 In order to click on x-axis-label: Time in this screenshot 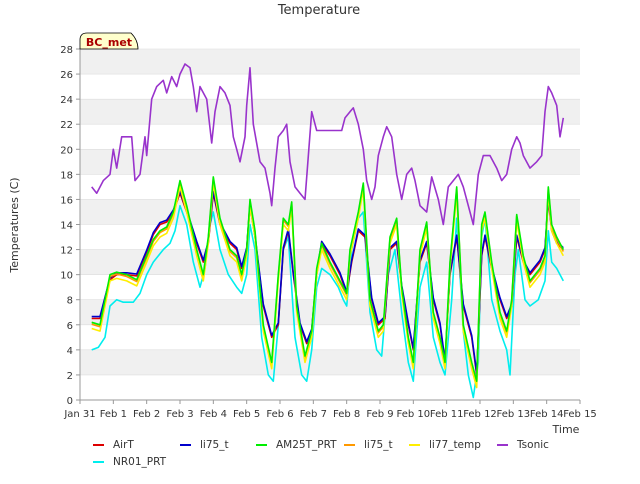, I will do `click(566, 429)`.